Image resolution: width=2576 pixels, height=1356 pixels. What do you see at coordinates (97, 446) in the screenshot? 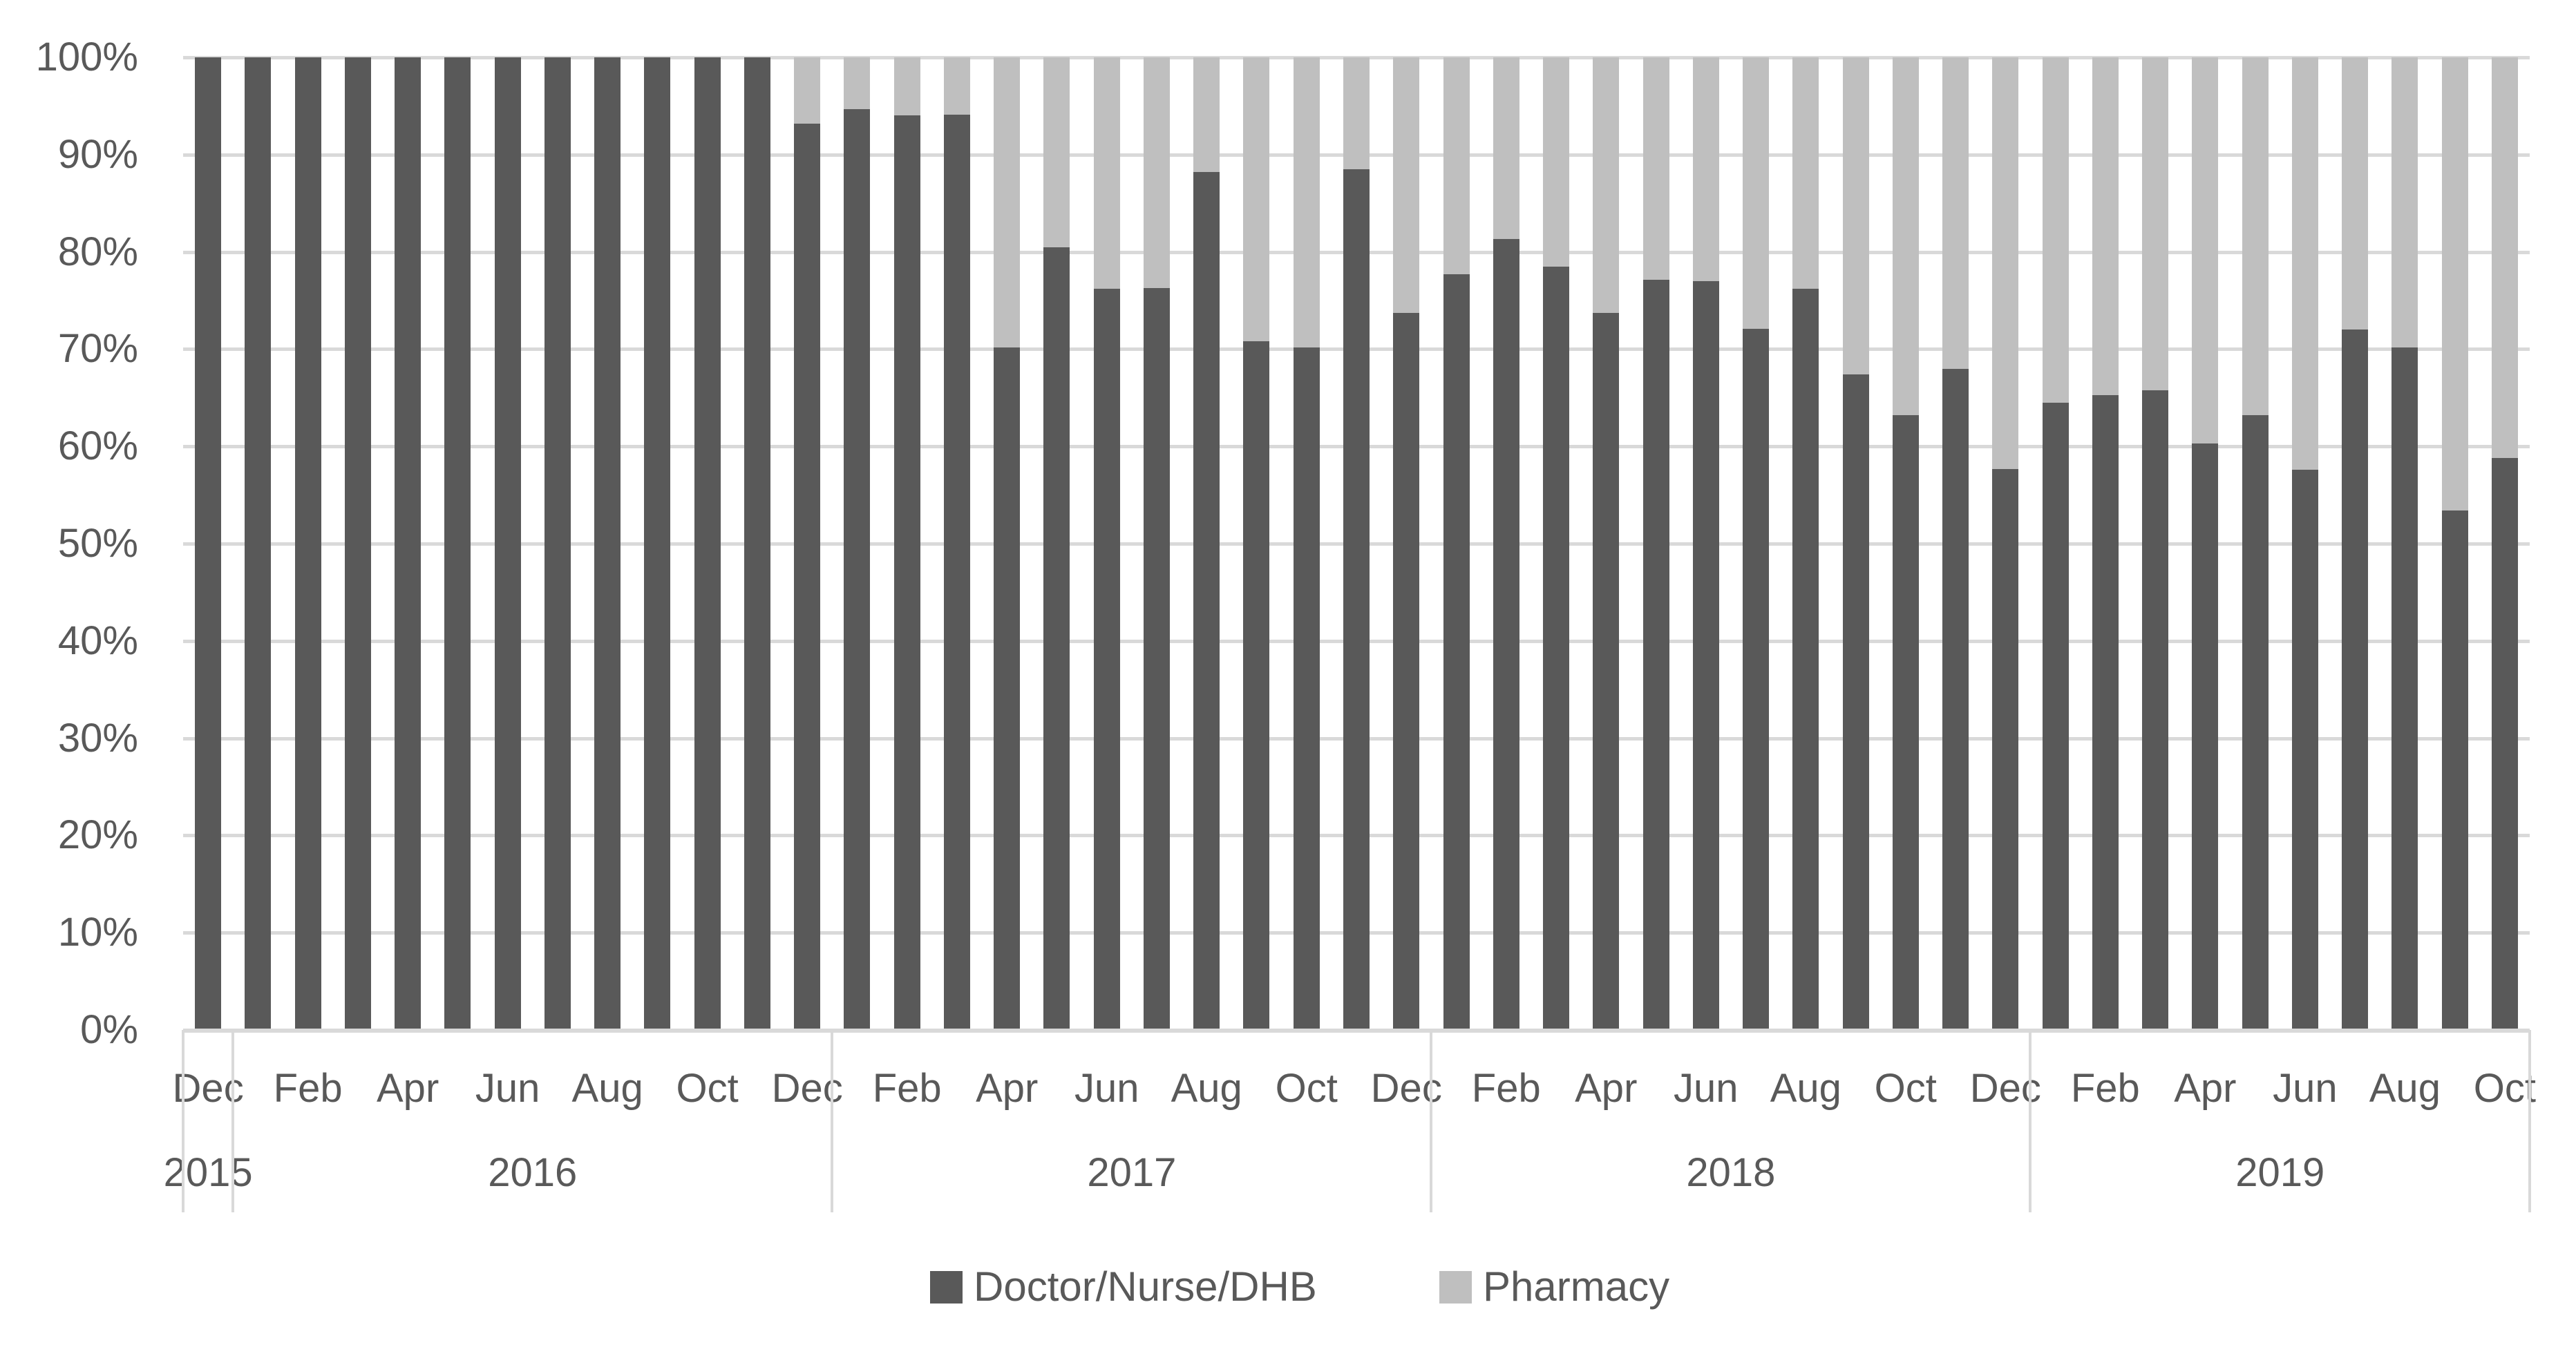
I see `y-tick-label-60%: 60%` at bounding box center [97, 446].